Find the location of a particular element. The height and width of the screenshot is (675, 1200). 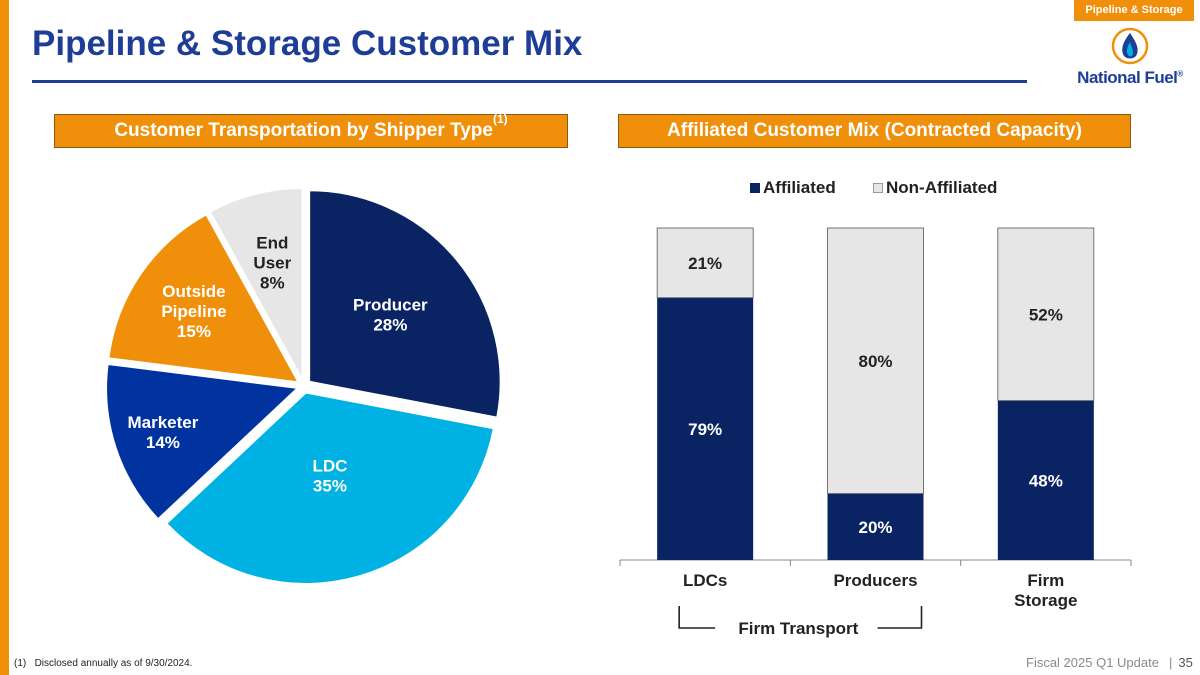

bar-firm-storage-affiliated is located at coordinates (1045, 480).